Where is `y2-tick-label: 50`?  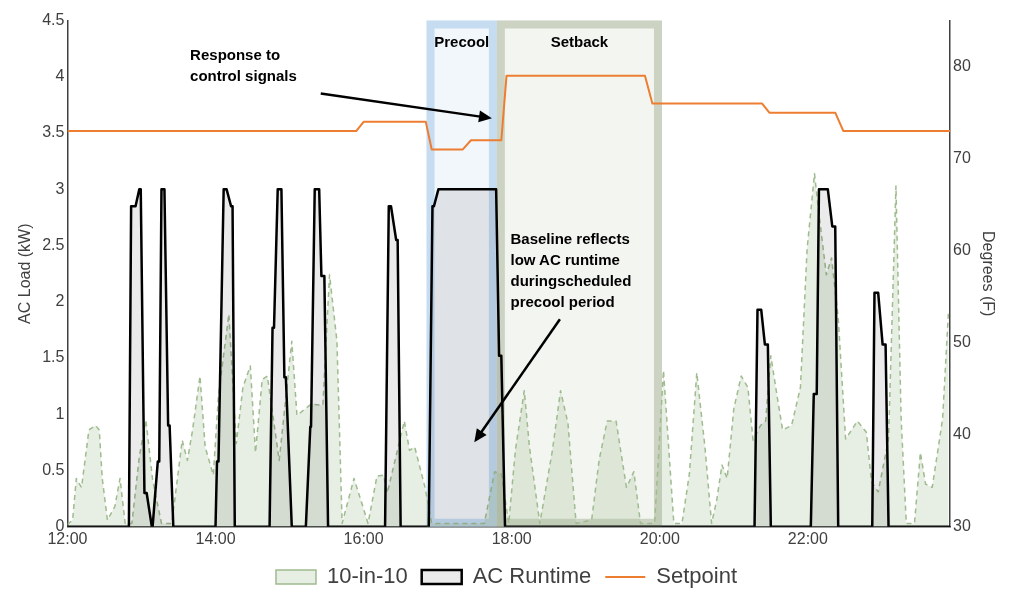
y2-tick-label: 50 is located at coordinates (962, 342).